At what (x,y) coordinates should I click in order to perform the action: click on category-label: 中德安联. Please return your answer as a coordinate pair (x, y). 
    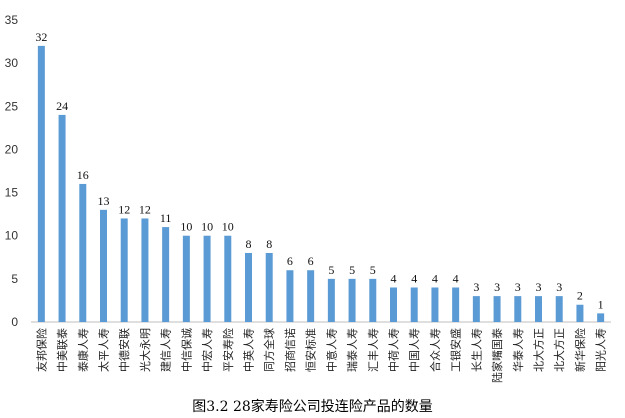
    Looking at the image, I should click on (124, 350).